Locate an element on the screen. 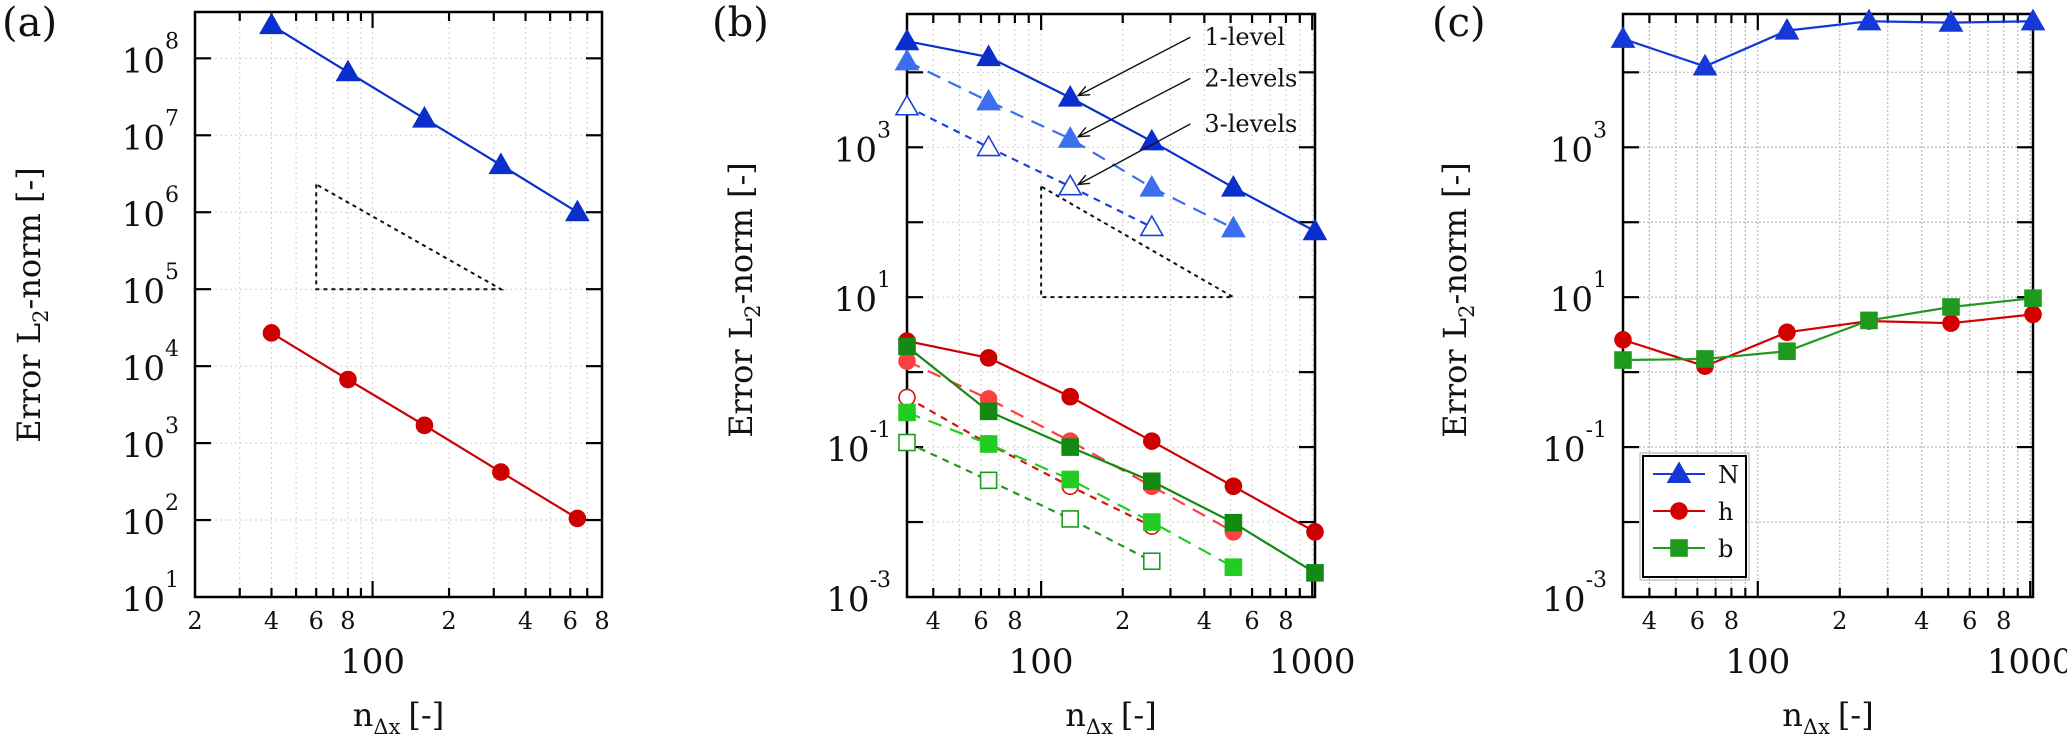  x-major-tick-label: 1000 is located at coordinates (2027, 662).